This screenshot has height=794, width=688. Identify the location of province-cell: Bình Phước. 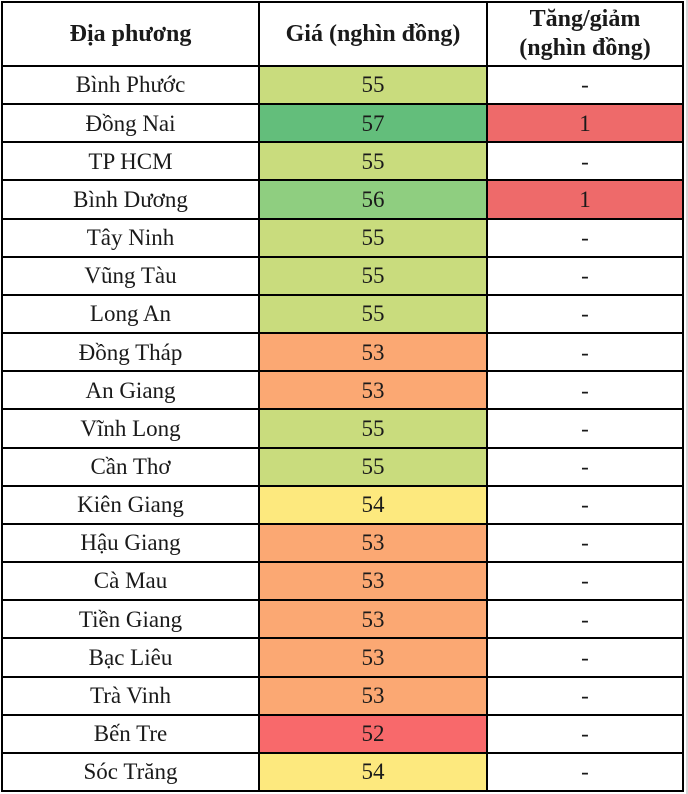
(130, 85).